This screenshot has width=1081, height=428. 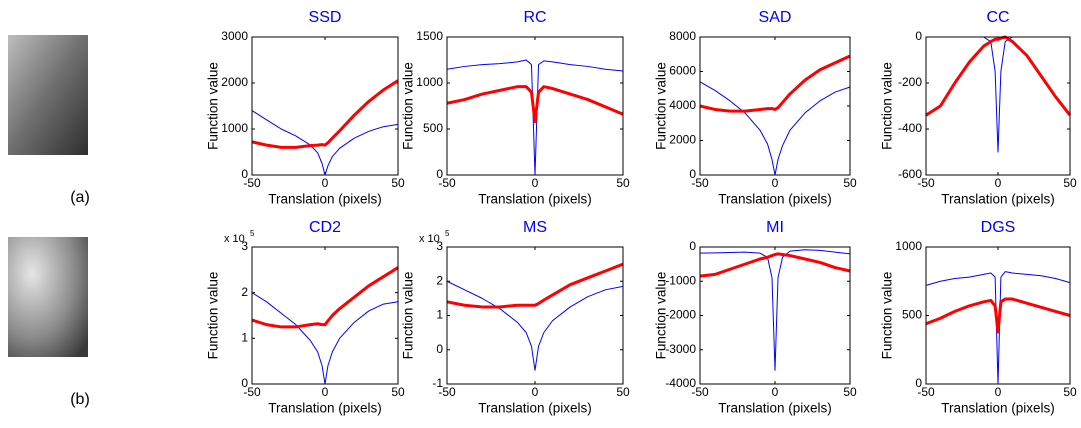 What do you see at coordinates (682, 105) in the screenshot?
I see `y-tick-label: 4000` at bounding box center [682, 105].